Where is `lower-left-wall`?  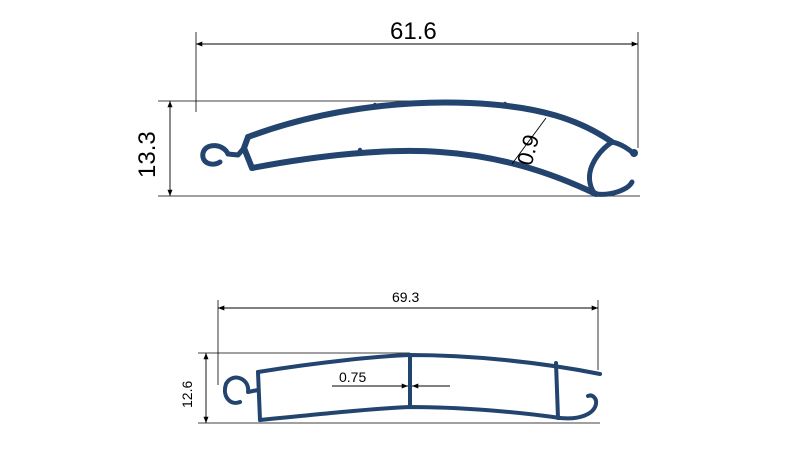 lower-left-wall is located at coordinates (259, 396).